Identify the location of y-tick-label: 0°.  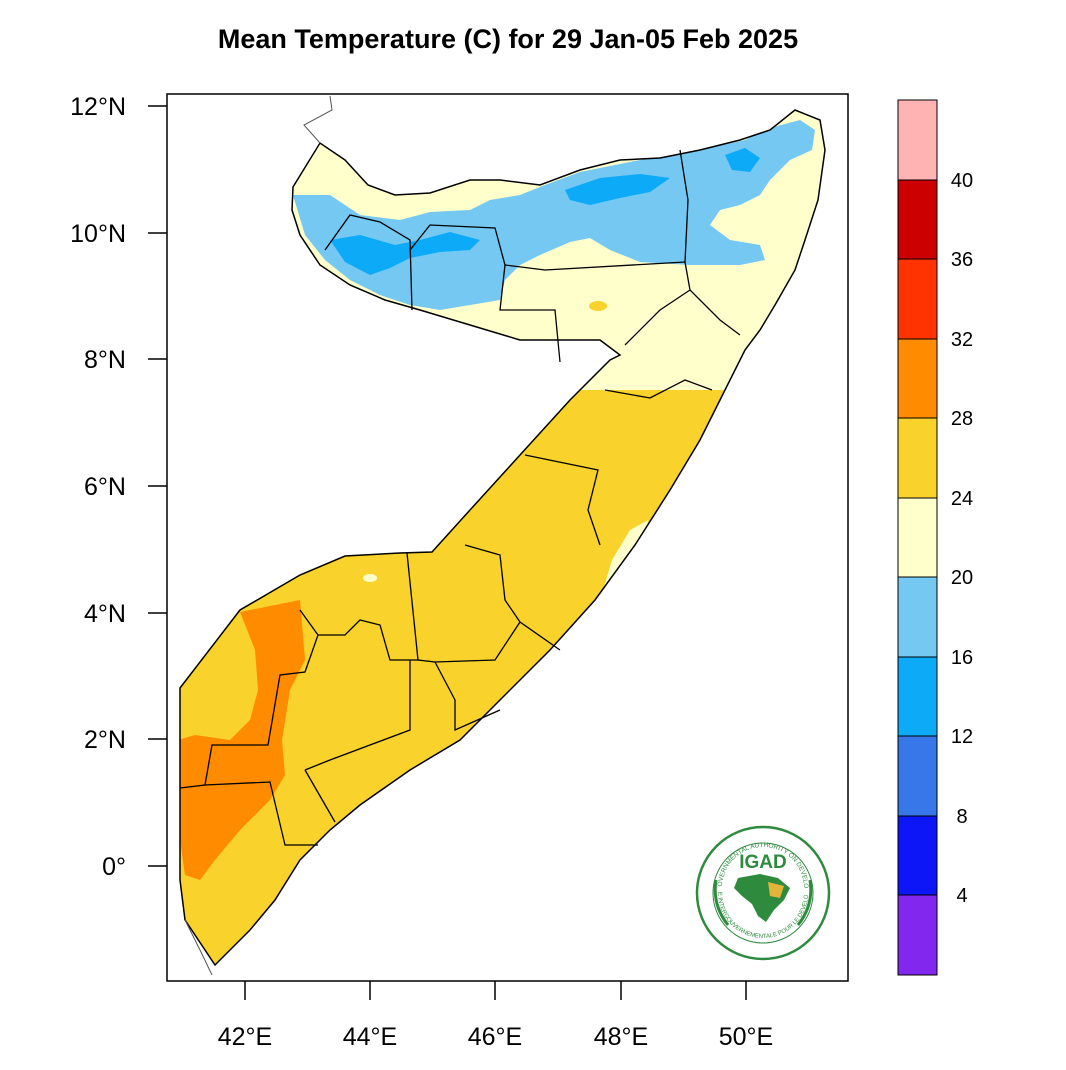
(114, 867).